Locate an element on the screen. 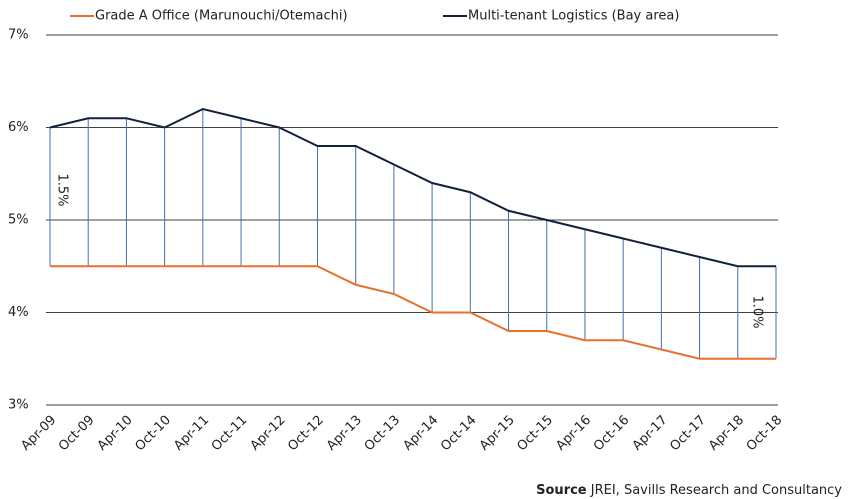 The width and height of the screenshot is (850, 499). x-tick-label: Oct-10 is located at coordinates (153, 434).